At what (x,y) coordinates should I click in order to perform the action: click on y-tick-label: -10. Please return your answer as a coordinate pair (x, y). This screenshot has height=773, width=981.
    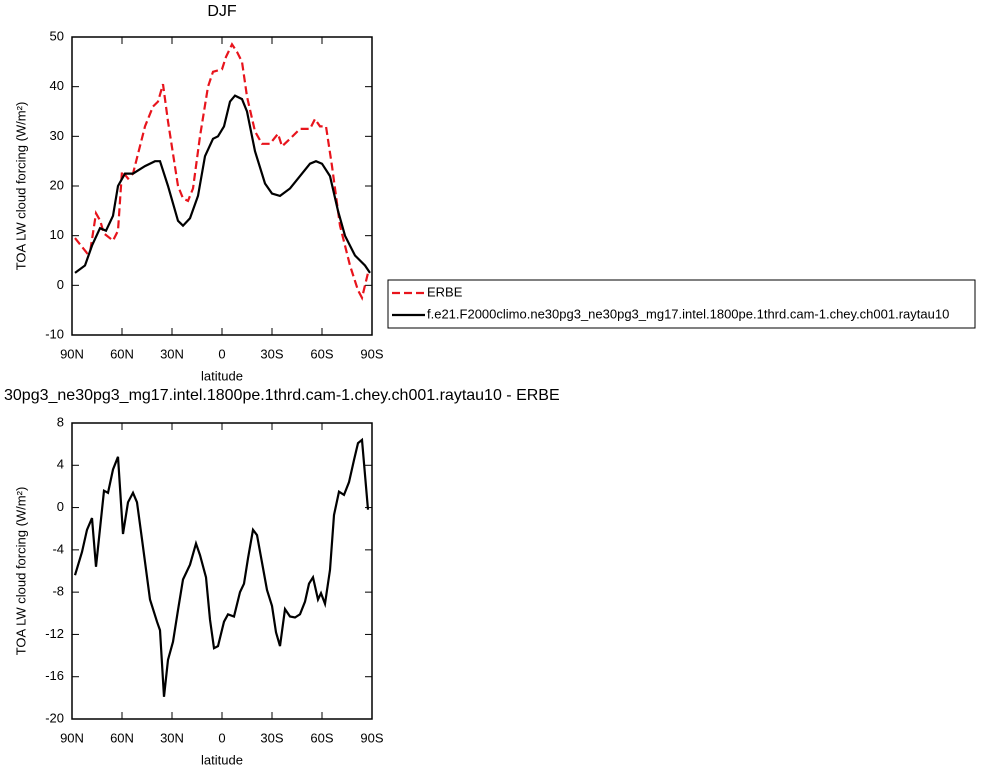
    Looking at the image, I should click on (54, 333).